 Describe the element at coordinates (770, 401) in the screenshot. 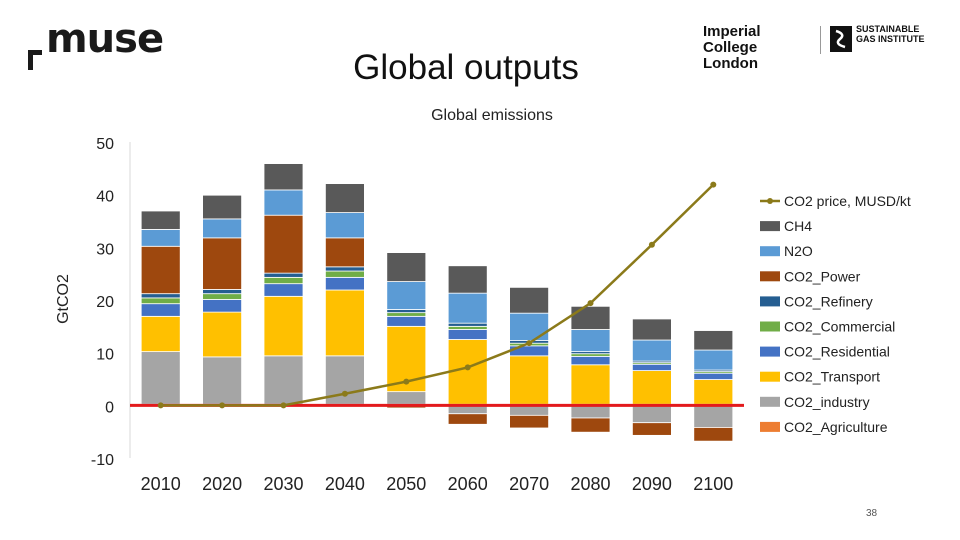

I see `legend-swatch-co2-industry` at that location.